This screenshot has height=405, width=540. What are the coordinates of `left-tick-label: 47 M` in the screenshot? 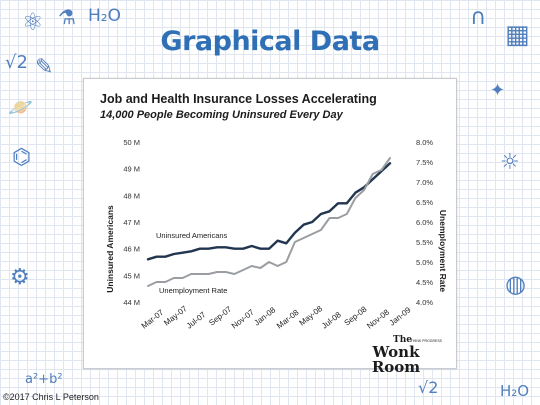 It's located at (131, 222).